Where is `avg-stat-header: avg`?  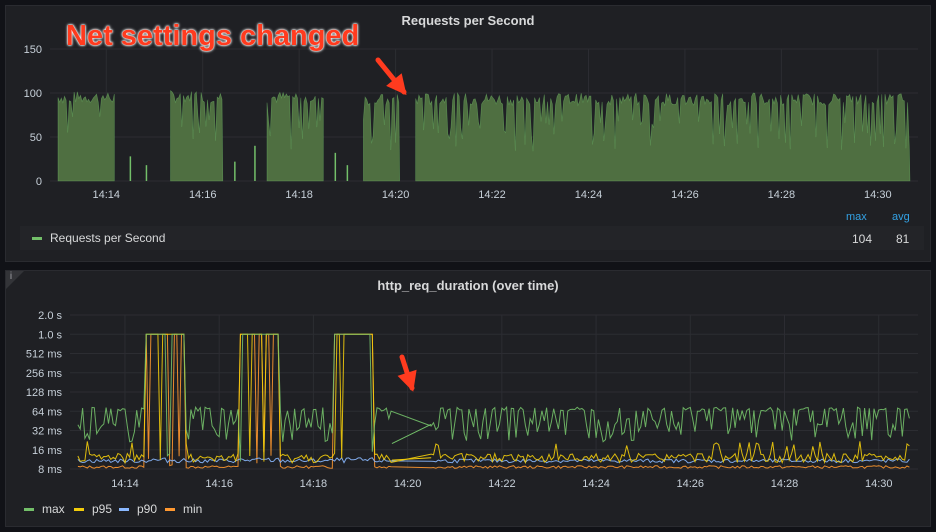 avg-stat-header: avg is located at coordinates (901, 217).